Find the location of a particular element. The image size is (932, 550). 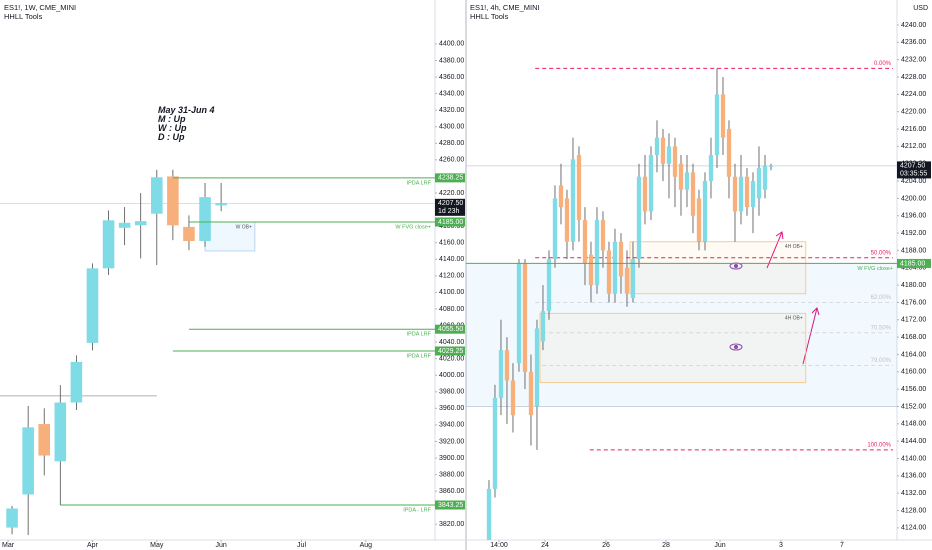

fib-label: 100.00% is located at coordinates (879, 445).